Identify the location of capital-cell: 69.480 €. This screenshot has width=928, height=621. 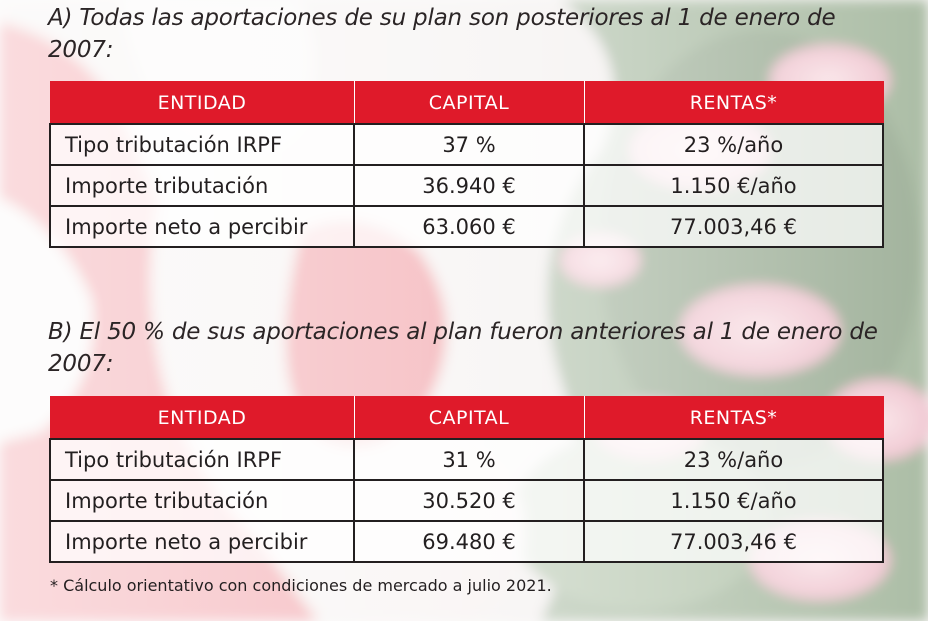
(469, 541).